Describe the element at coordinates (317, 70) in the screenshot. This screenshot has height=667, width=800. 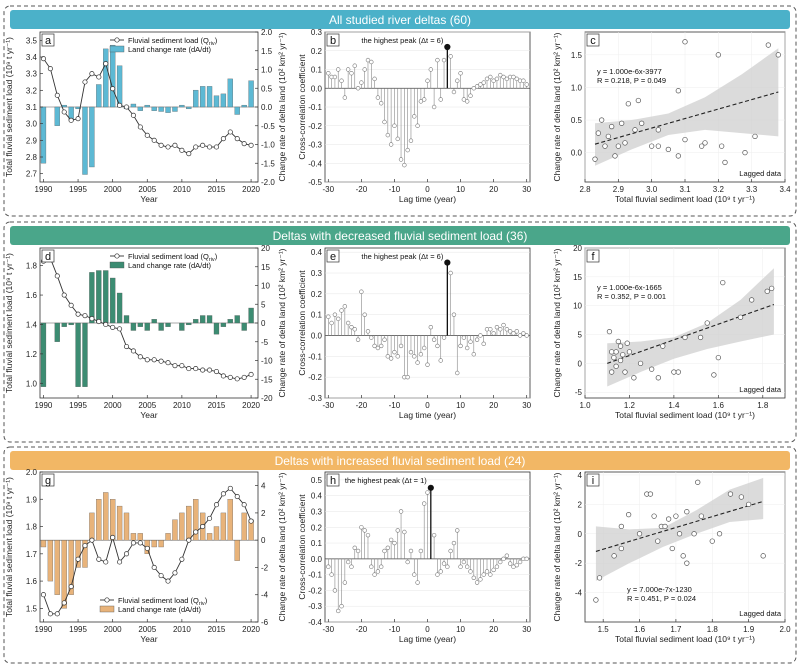
I see `y-tick-label: 0.1` at that location.